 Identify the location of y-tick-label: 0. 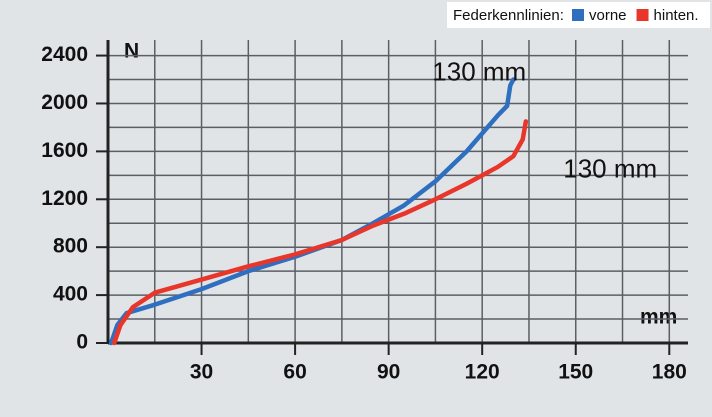
(82, 342).